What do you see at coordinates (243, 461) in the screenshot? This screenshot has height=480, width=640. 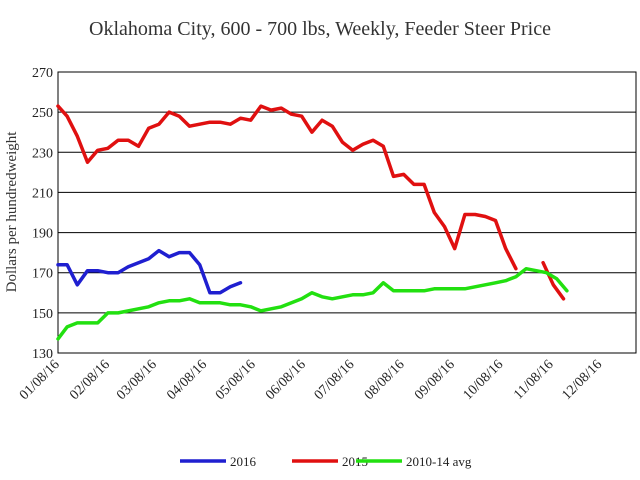 I see `legend-label-2016: 2016` at bounding box center [243, 461].